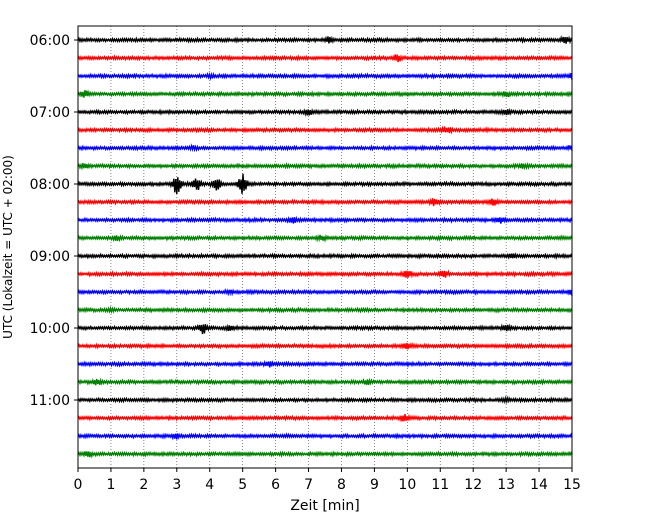 The image size is (650, 520). What do you see at coordinates (275, 485) in the screenshot?
I see `x-tick-label: 6` at bounding box center [275, 485].